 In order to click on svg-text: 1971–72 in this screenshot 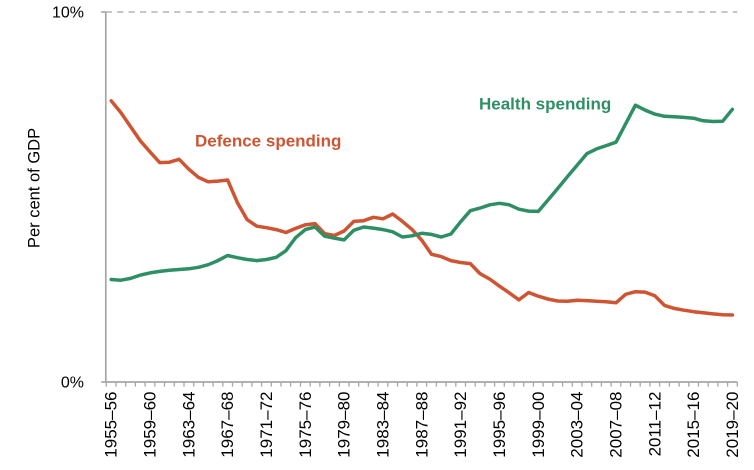, I will do `click(266, 425)`.